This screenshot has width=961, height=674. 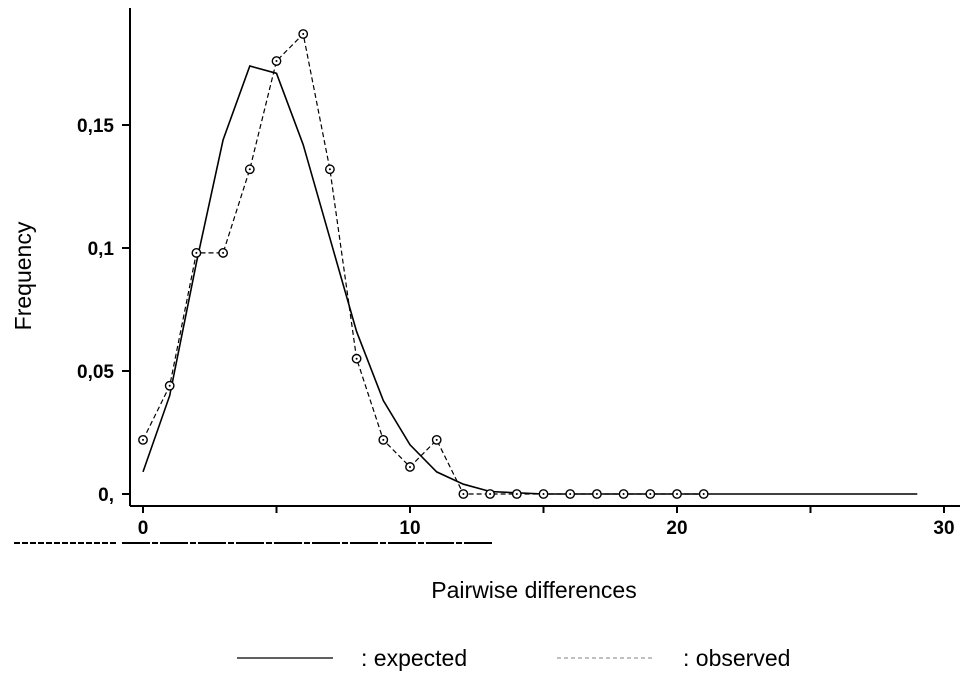 I want to click on y-tick-label: 0,05, so click(x=95, y=372).